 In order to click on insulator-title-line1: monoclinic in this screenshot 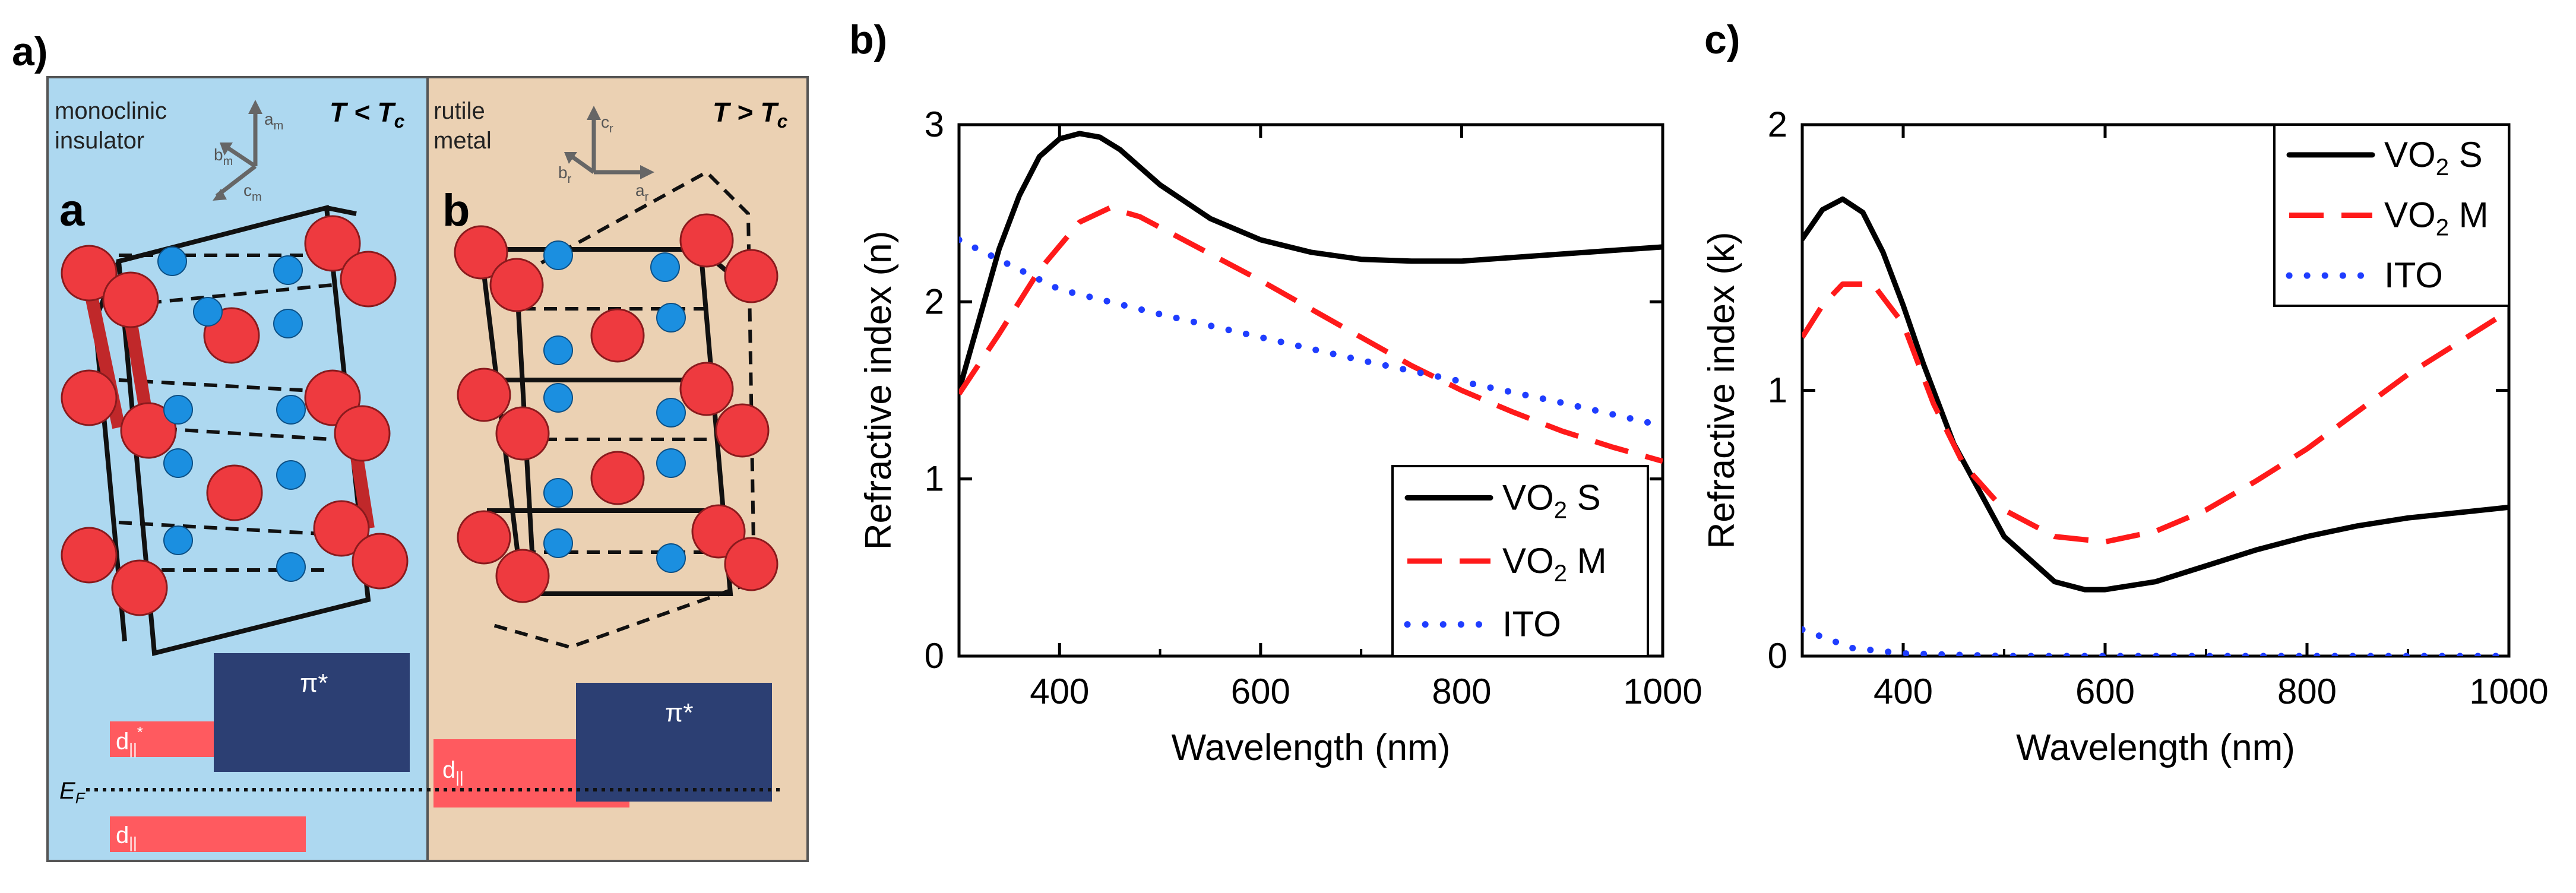, I will do `click(111, 111)`.